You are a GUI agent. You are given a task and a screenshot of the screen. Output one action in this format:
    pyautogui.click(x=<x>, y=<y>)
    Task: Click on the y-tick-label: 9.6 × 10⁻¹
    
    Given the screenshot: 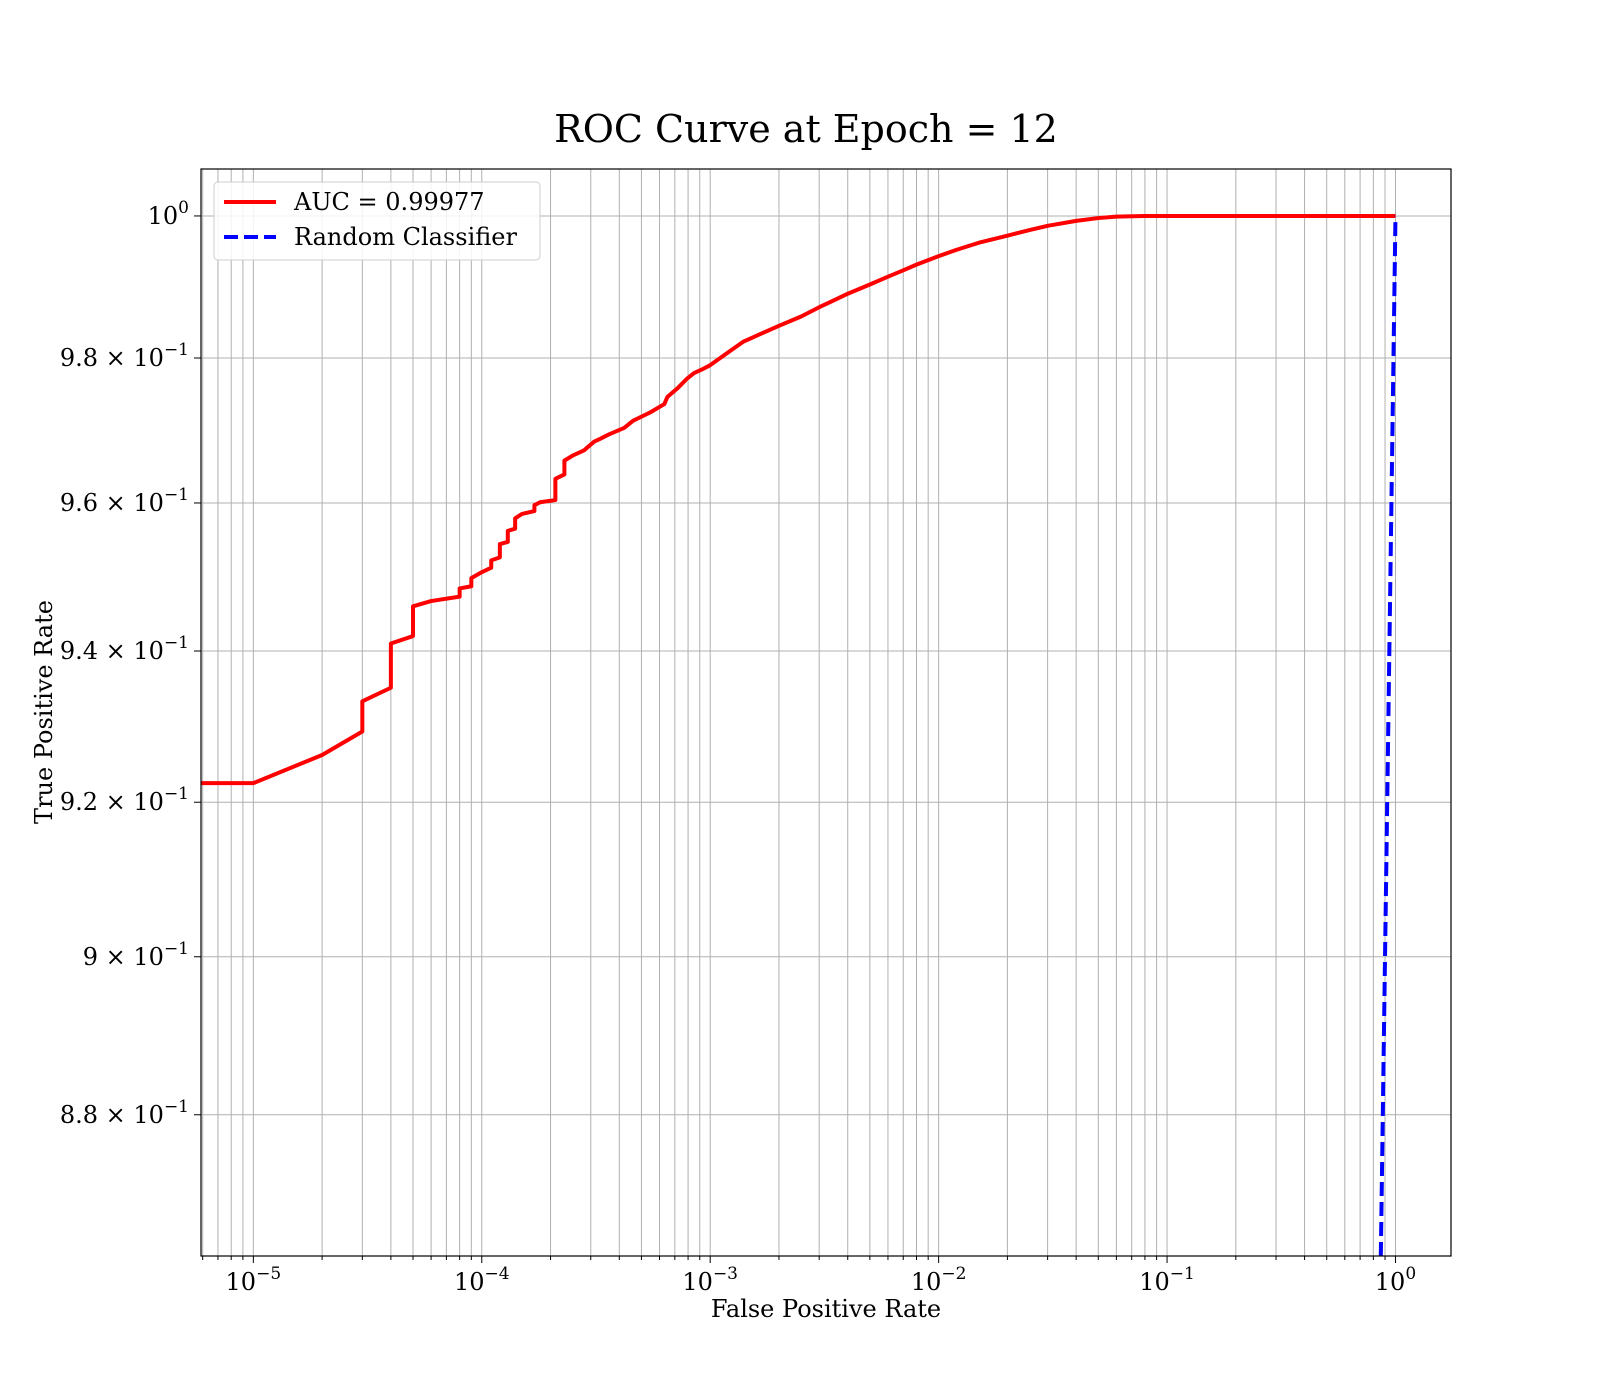 What is the action you would take?
    pyautogui.click(x=124, y=501)
    